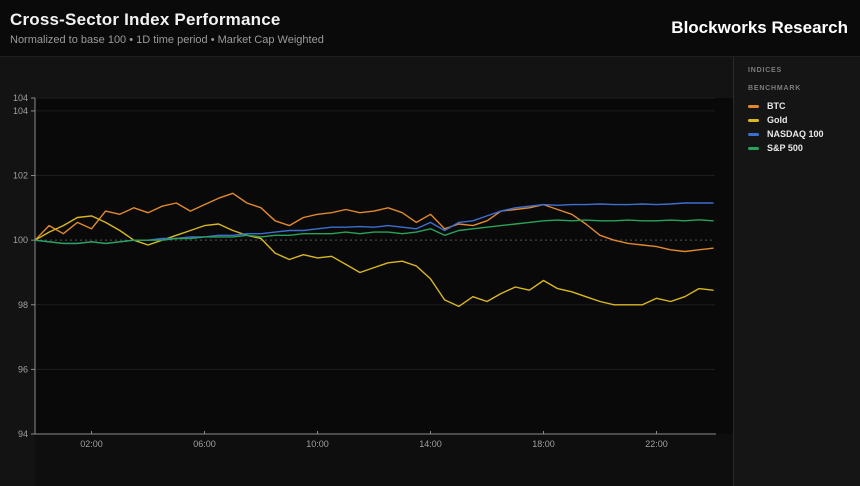 This screenshot has height=486, width=860. What do you see at coordinates (777, 120) in the screenshot?
I see `legend-item-label: Gold` at bounding box center [777, 120].